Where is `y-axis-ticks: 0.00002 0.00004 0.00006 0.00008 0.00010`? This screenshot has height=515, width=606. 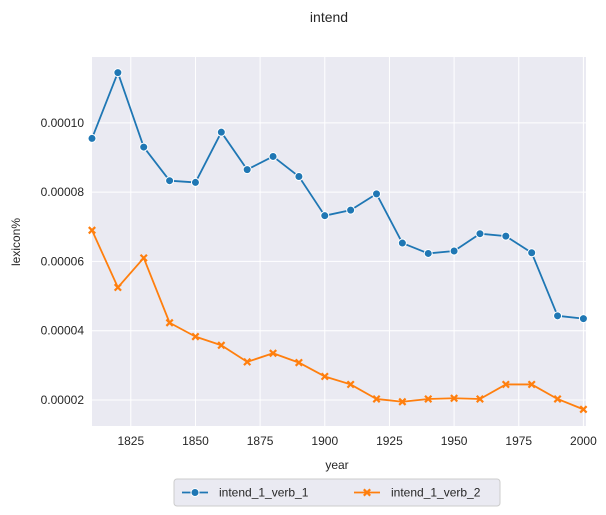
y-axis-ticks: 0.00002 0.00004 0.00006 0.00008 0.00010 is located at coordinates (63, 261).